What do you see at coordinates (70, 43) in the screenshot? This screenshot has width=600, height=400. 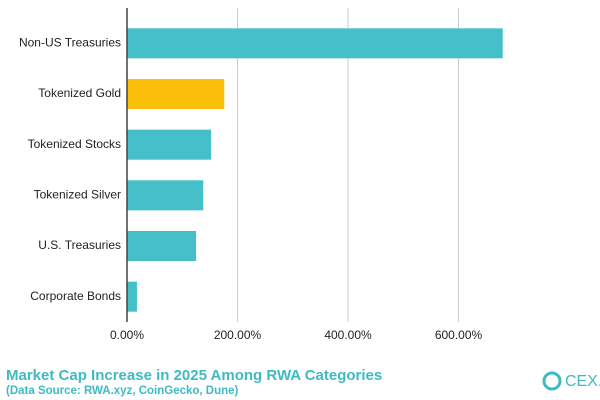 I see `y-tick-label: Non-US Treasuries` at bounding box center [70, 43].